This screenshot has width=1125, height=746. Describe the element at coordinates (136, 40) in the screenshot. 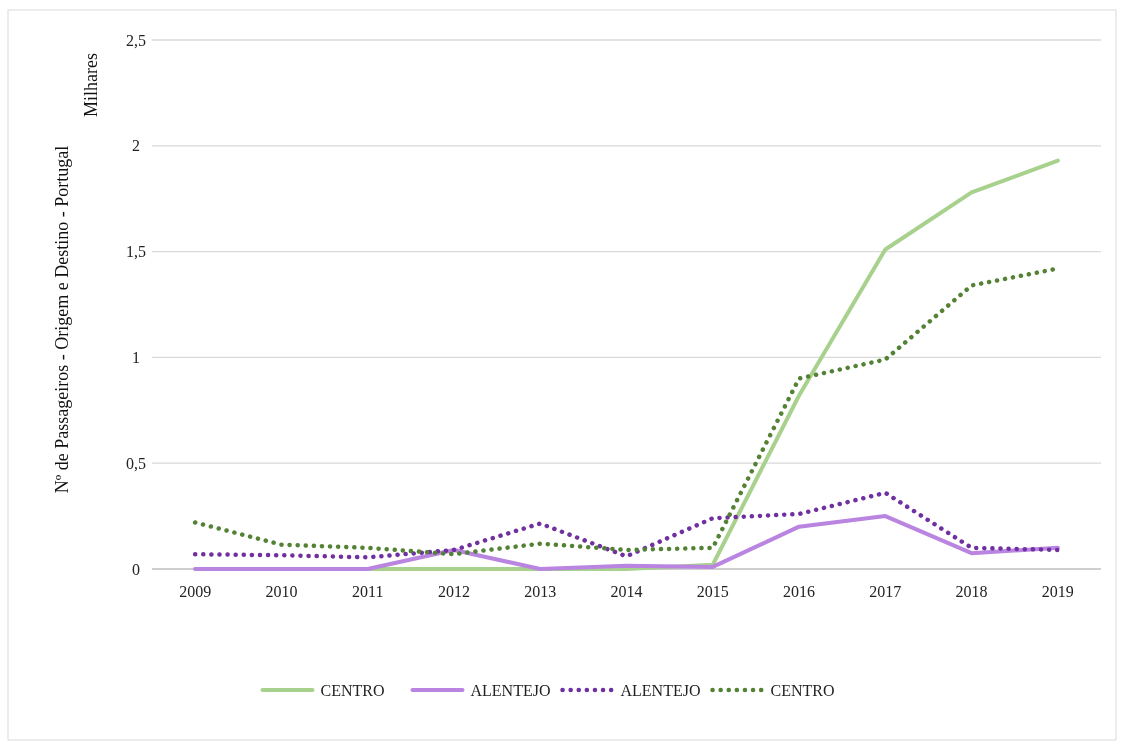

I see `y-tick-label: 2,5` at that location.